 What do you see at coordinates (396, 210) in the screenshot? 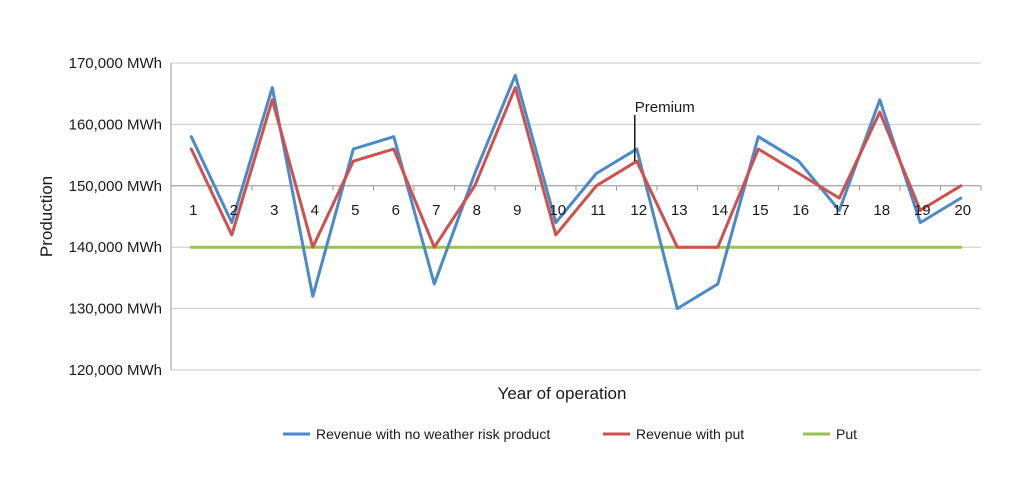
I see `x-category-label: 6` at bounding box center [396, 210].